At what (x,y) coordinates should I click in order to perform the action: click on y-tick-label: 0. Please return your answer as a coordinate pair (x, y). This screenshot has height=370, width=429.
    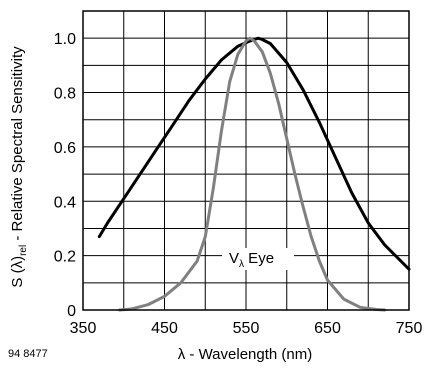
    Looking at the image, I should click on (71, 311).